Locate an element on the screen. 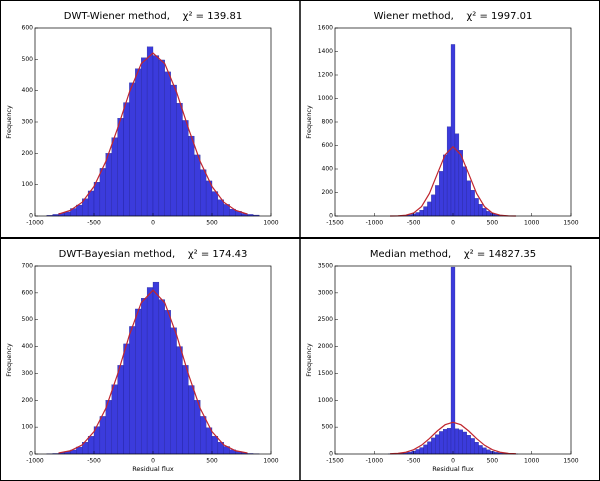 The width and height of the screenshot is (600, 481). chart-title: Wiener method, χ² = 1997.01 is located at coordinates (453, 16).